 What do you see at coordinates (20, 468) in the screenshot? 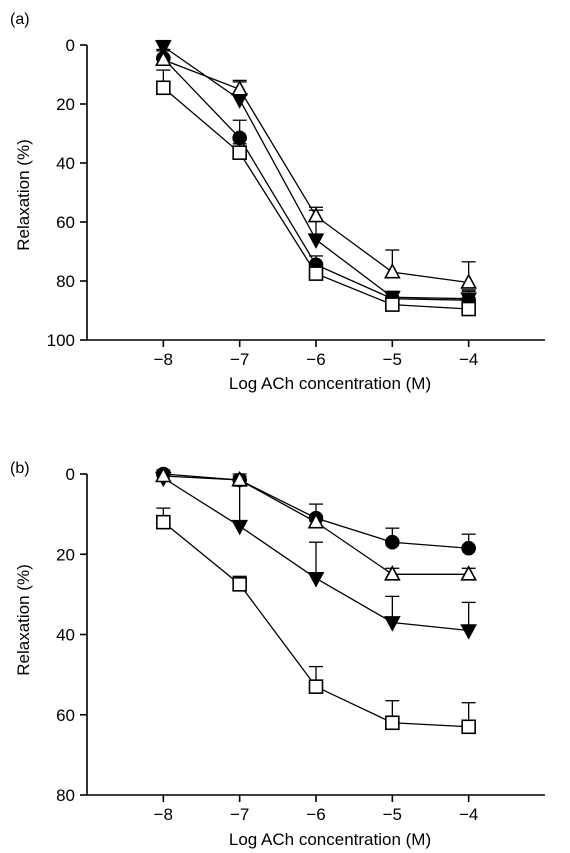
I see `panel-label: (b)` at bounding box center [20, 468].